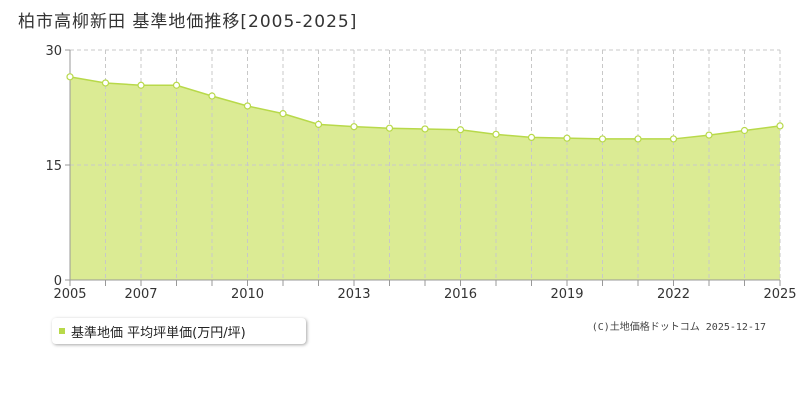  What do you see at coordinates (158, 333) in the screenshot?
I see `legend-label: 基準地価 平均坪単価(万円/坪)` at bounding box center [158, 333].